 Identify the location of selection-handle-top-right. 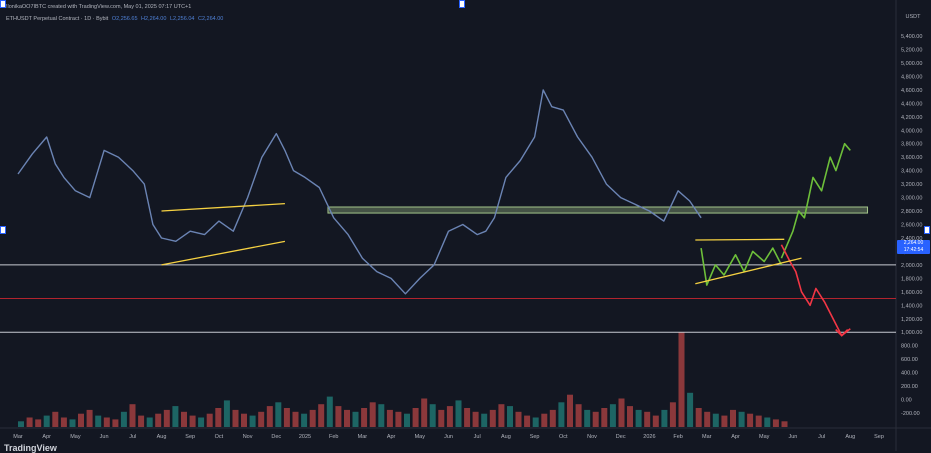
(462, 4).